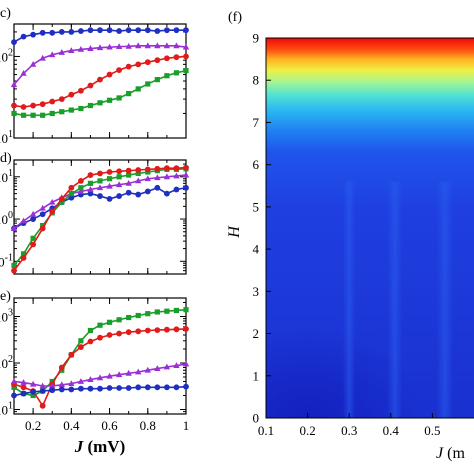 This screenshot has width=474, height=474. Describe the element at coordinates (6, 176) in the screenshot. I see `y-tick-label-d: 101` at that location.